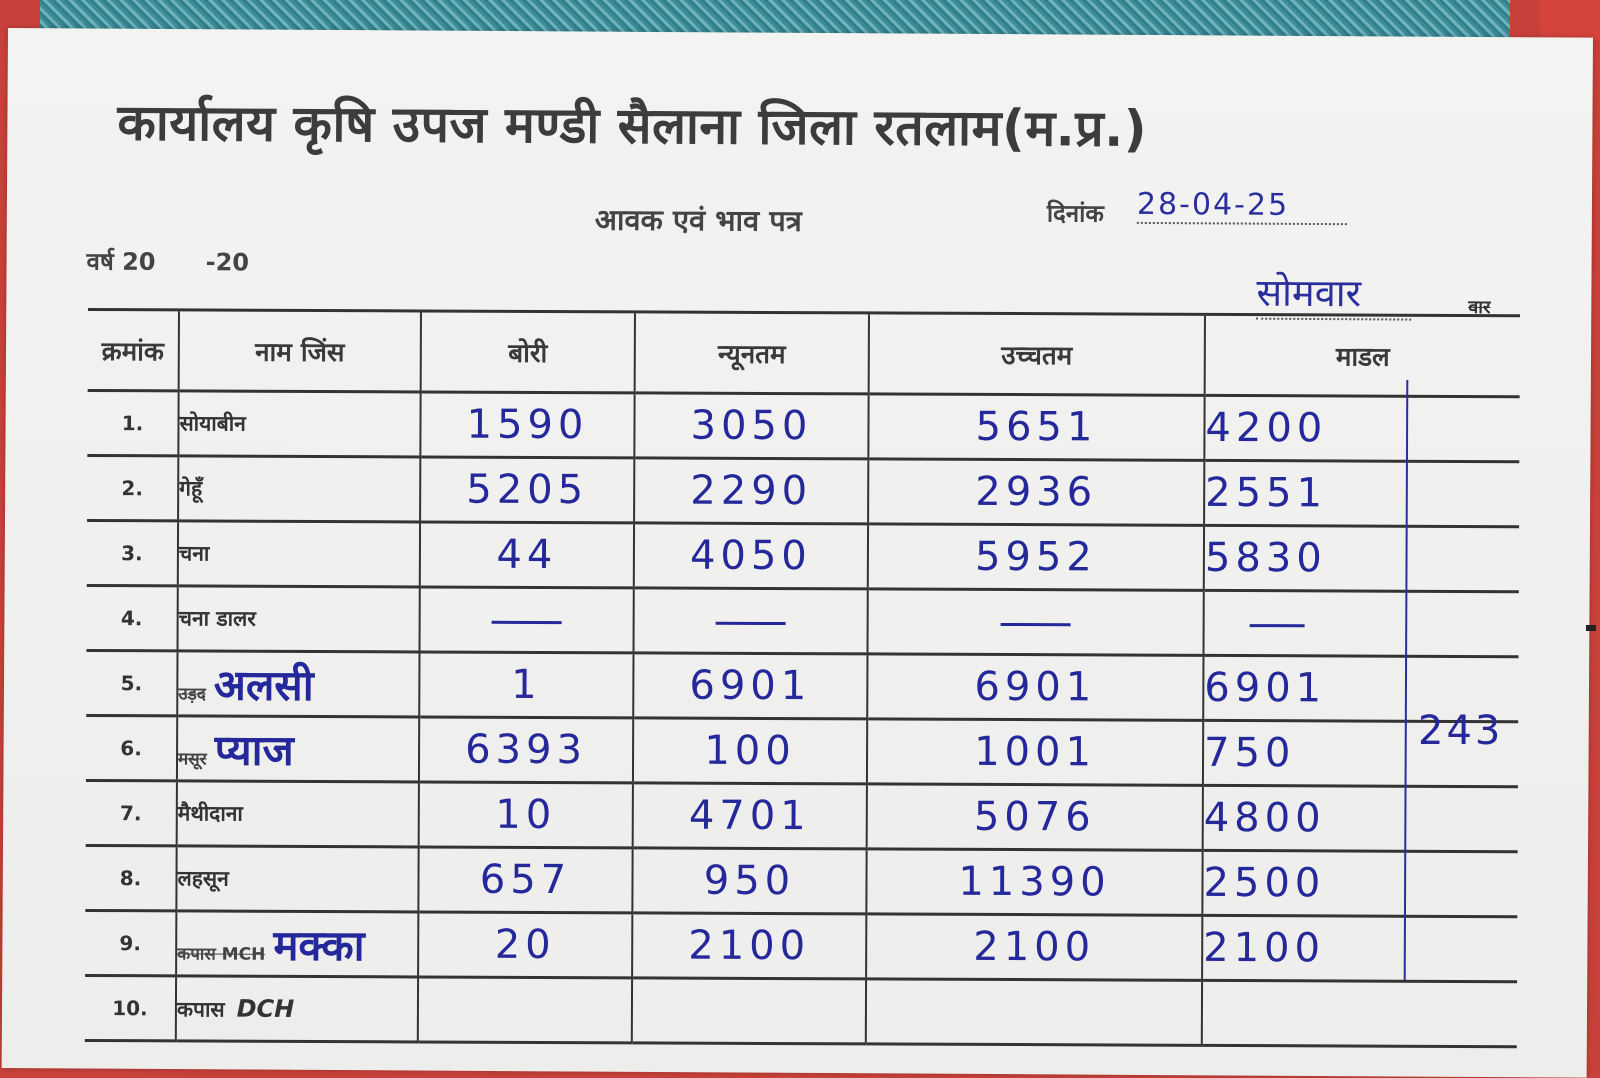  Describe the element at coordinates (1075, 213) in the screenshot. I see `date-label: दिनांक` at that location.